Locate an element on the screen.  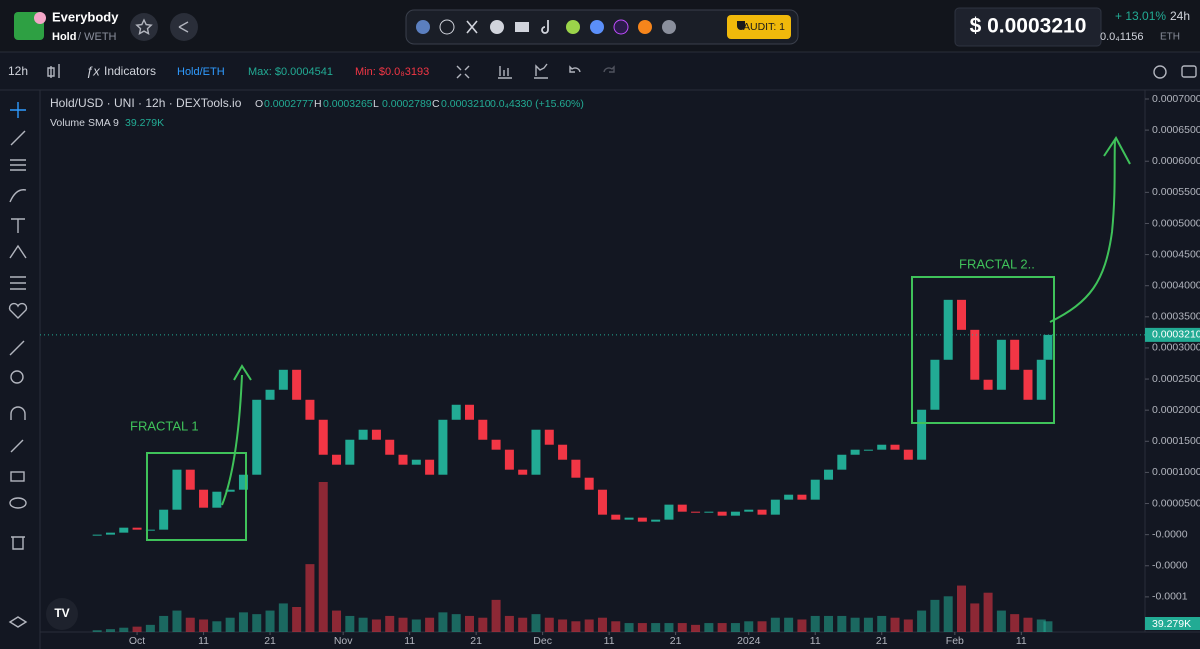
visibility-tool is located at coordinates (18, 503).